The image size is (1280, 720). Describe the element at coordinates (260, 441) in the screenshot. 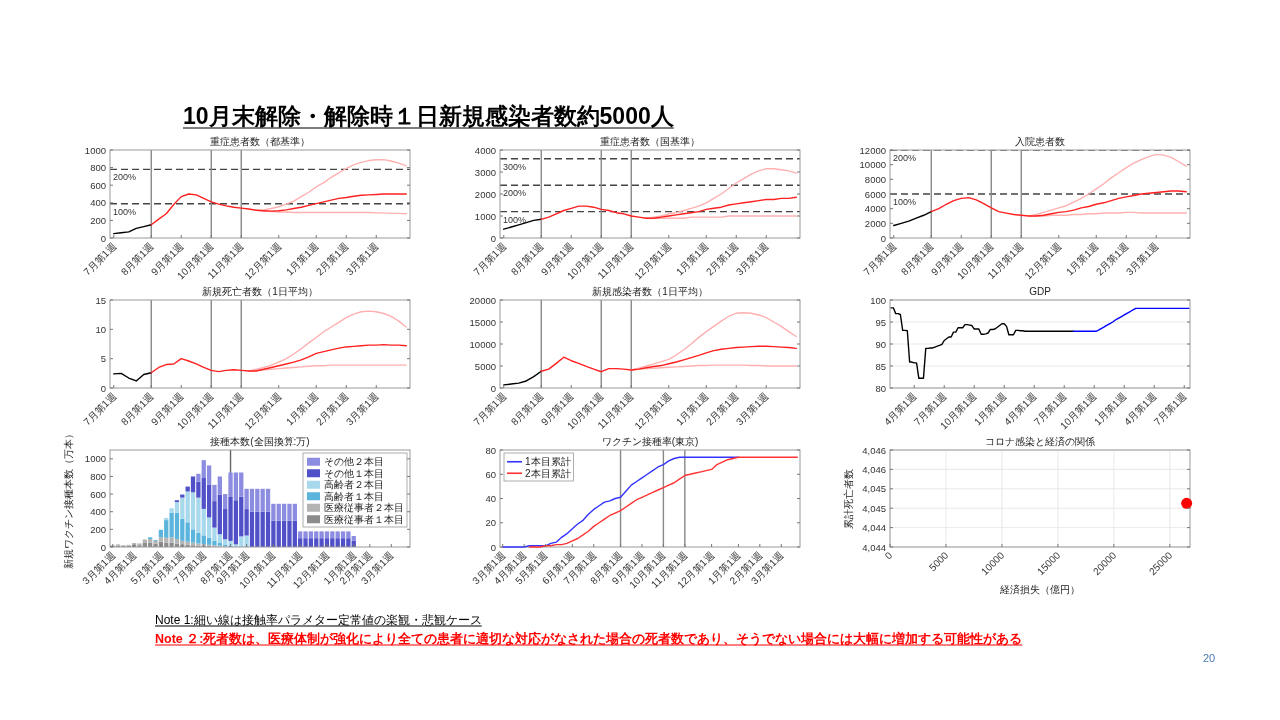

I see `chart-title: 接種本数(全国換算:万)` at that location.